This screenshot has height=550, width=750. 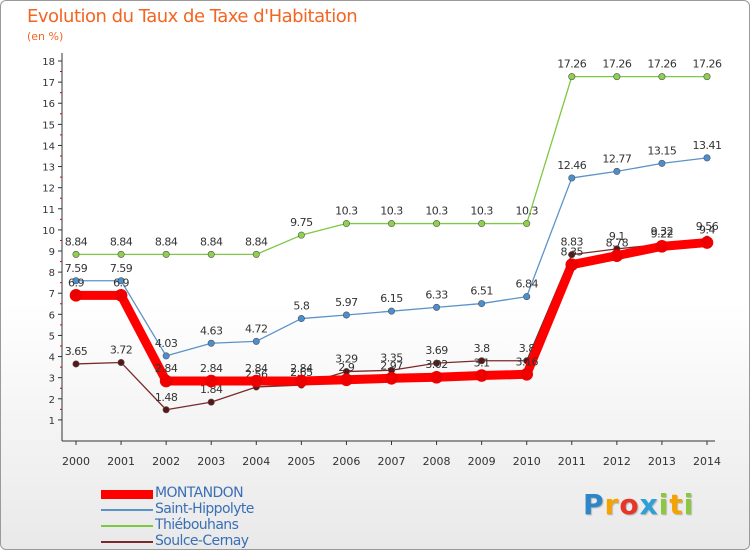 I want to click on data-label-saint-hippolyte: 12.46, so click(x=571, y=165).